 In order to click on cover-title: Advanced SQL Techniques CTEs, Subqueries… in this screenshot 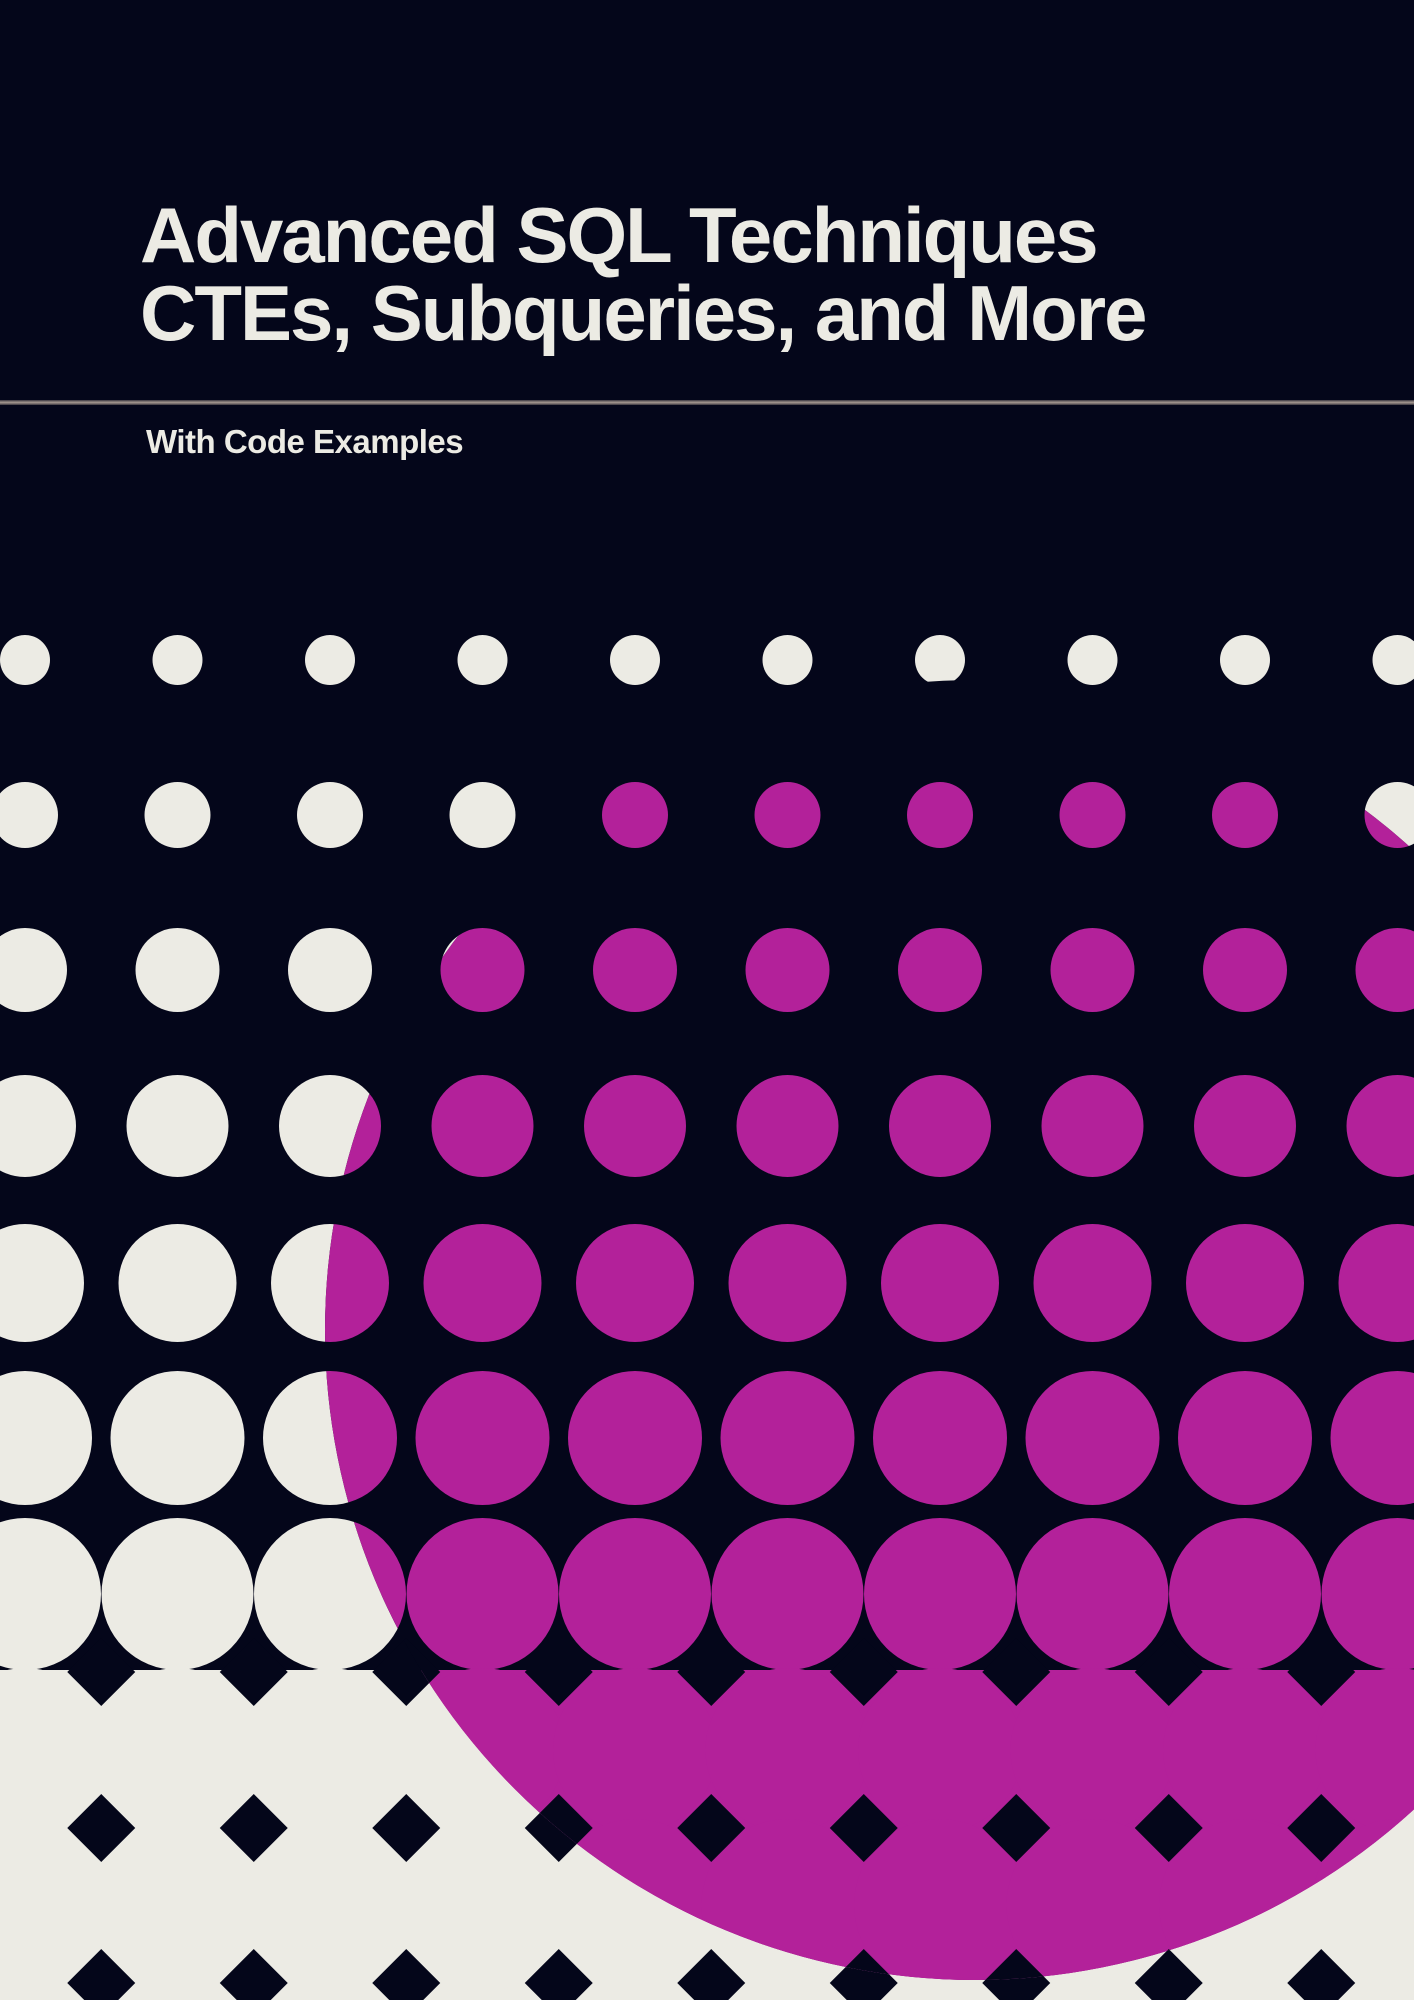, I will do `click(740, 274)`.